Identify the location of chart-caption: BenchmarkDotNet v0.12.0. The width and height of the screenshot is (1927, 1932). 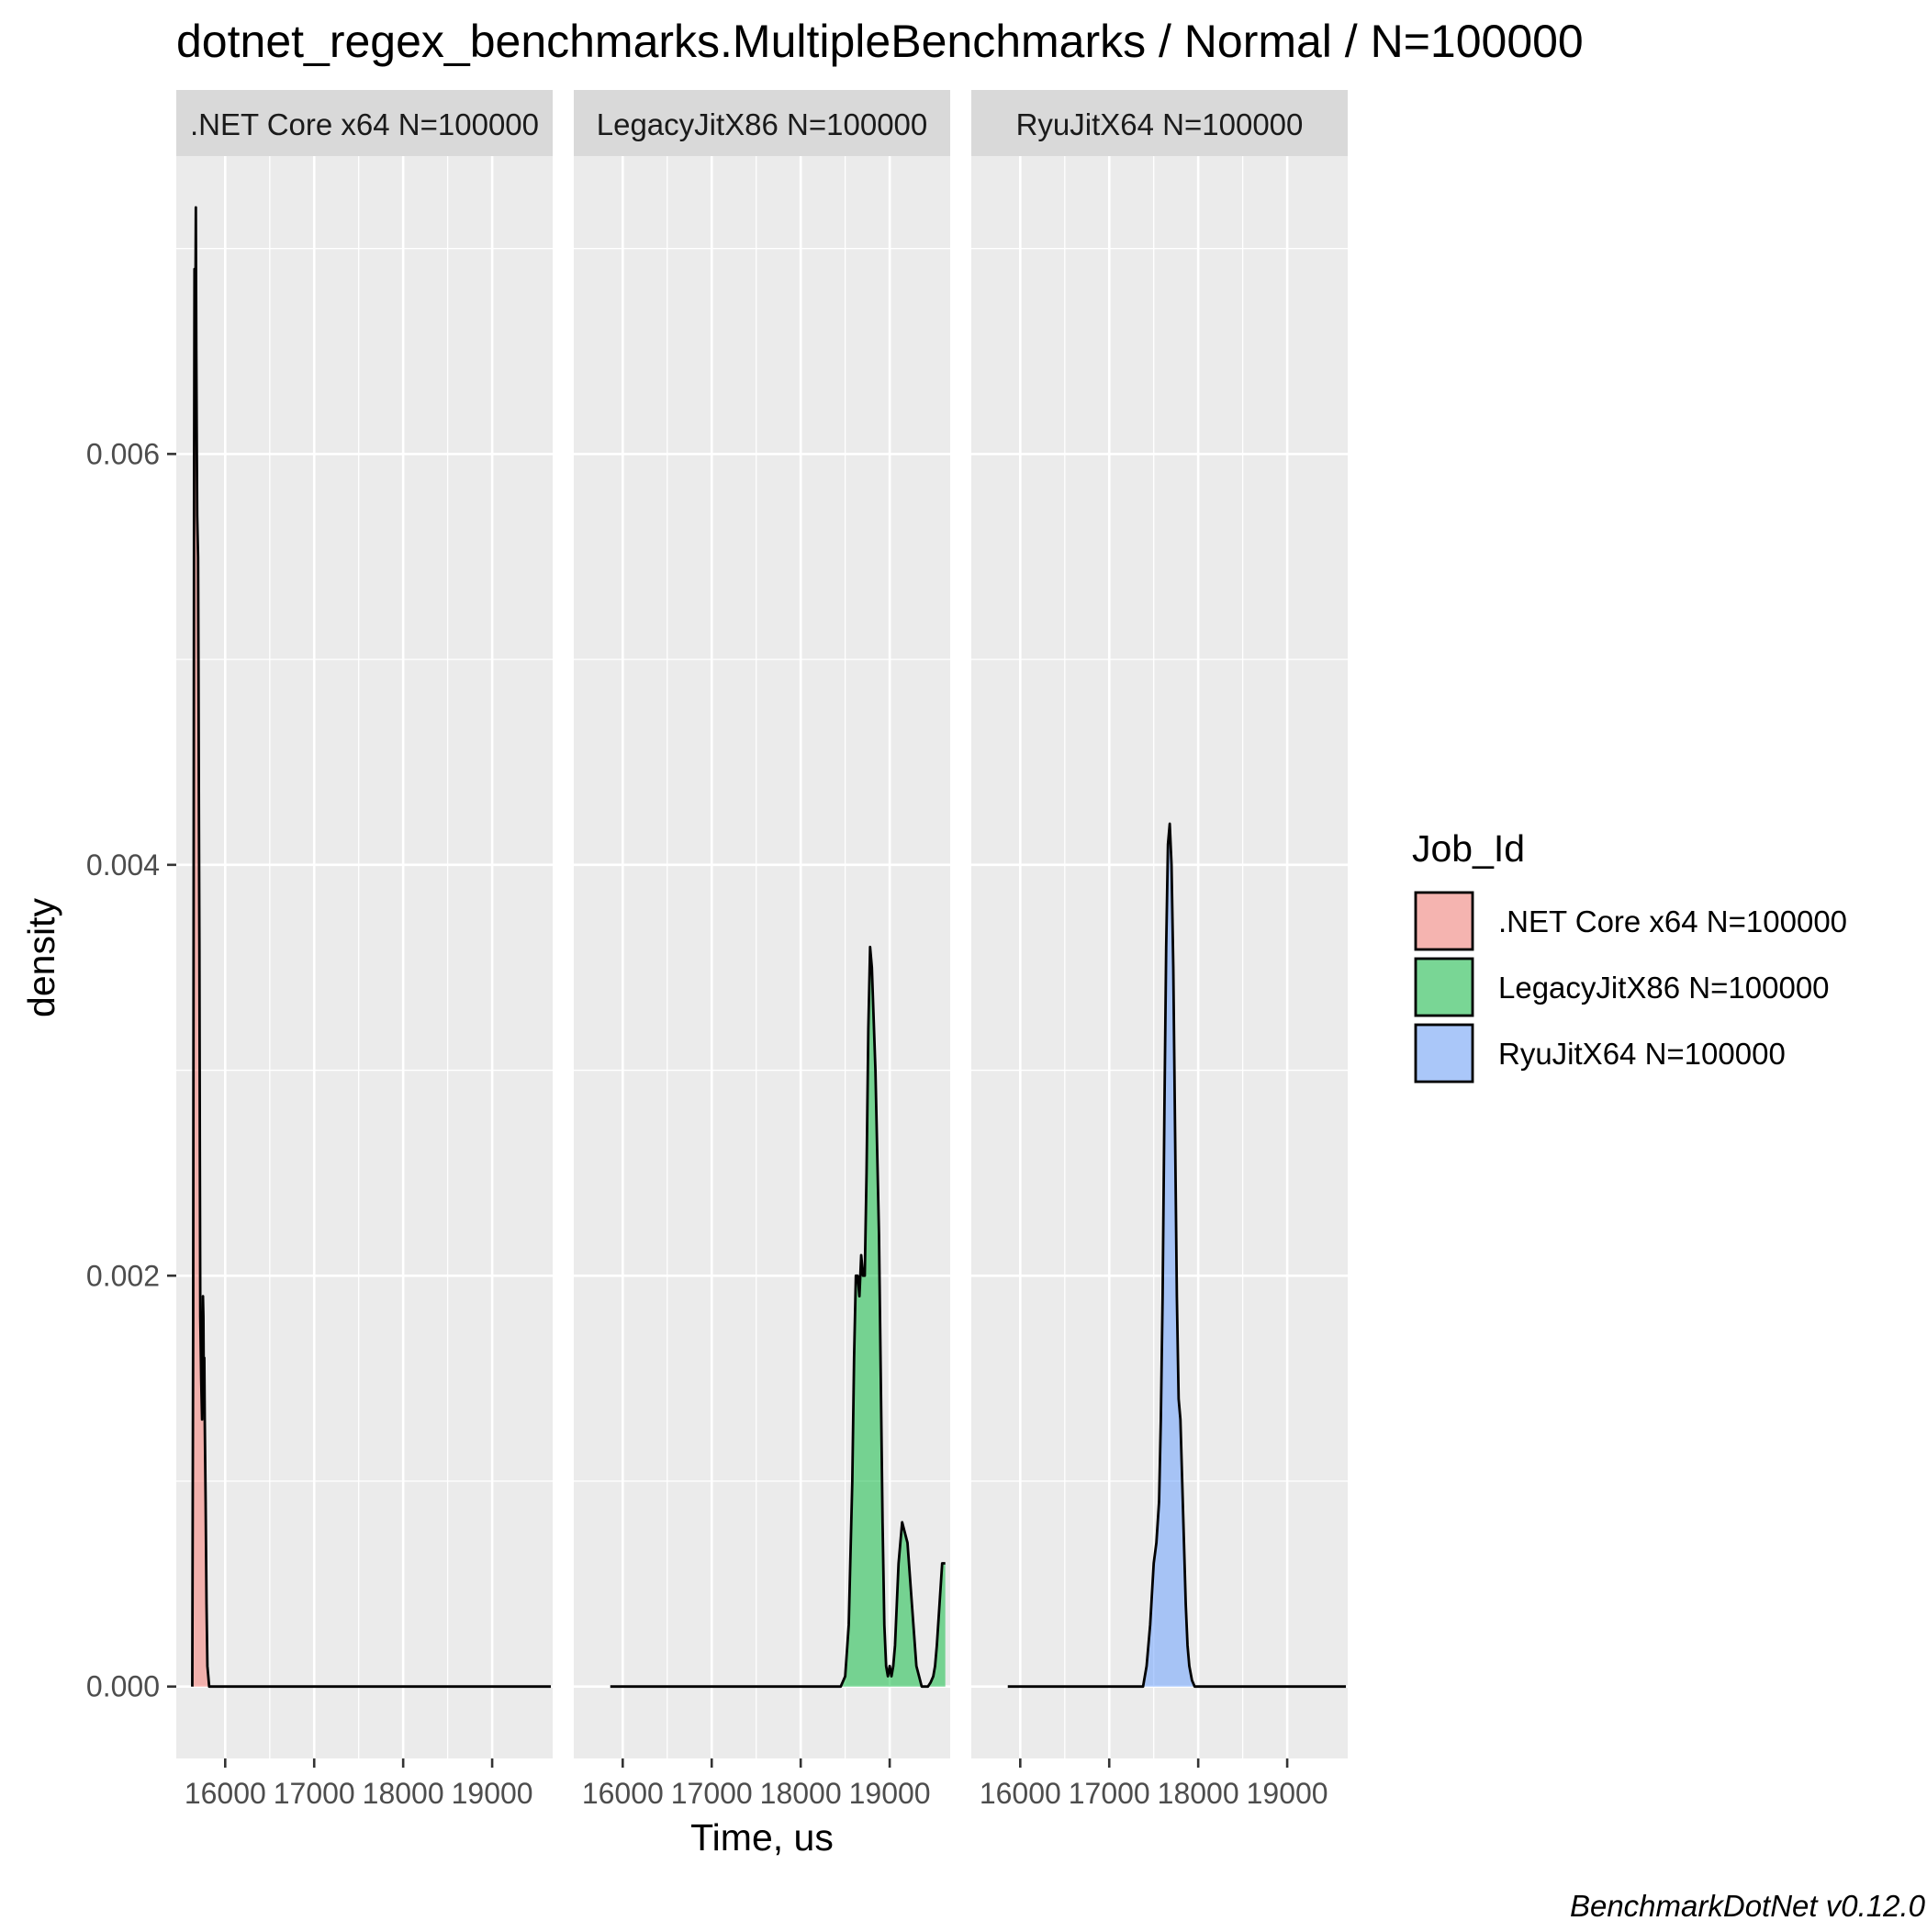
(1748, 1906).